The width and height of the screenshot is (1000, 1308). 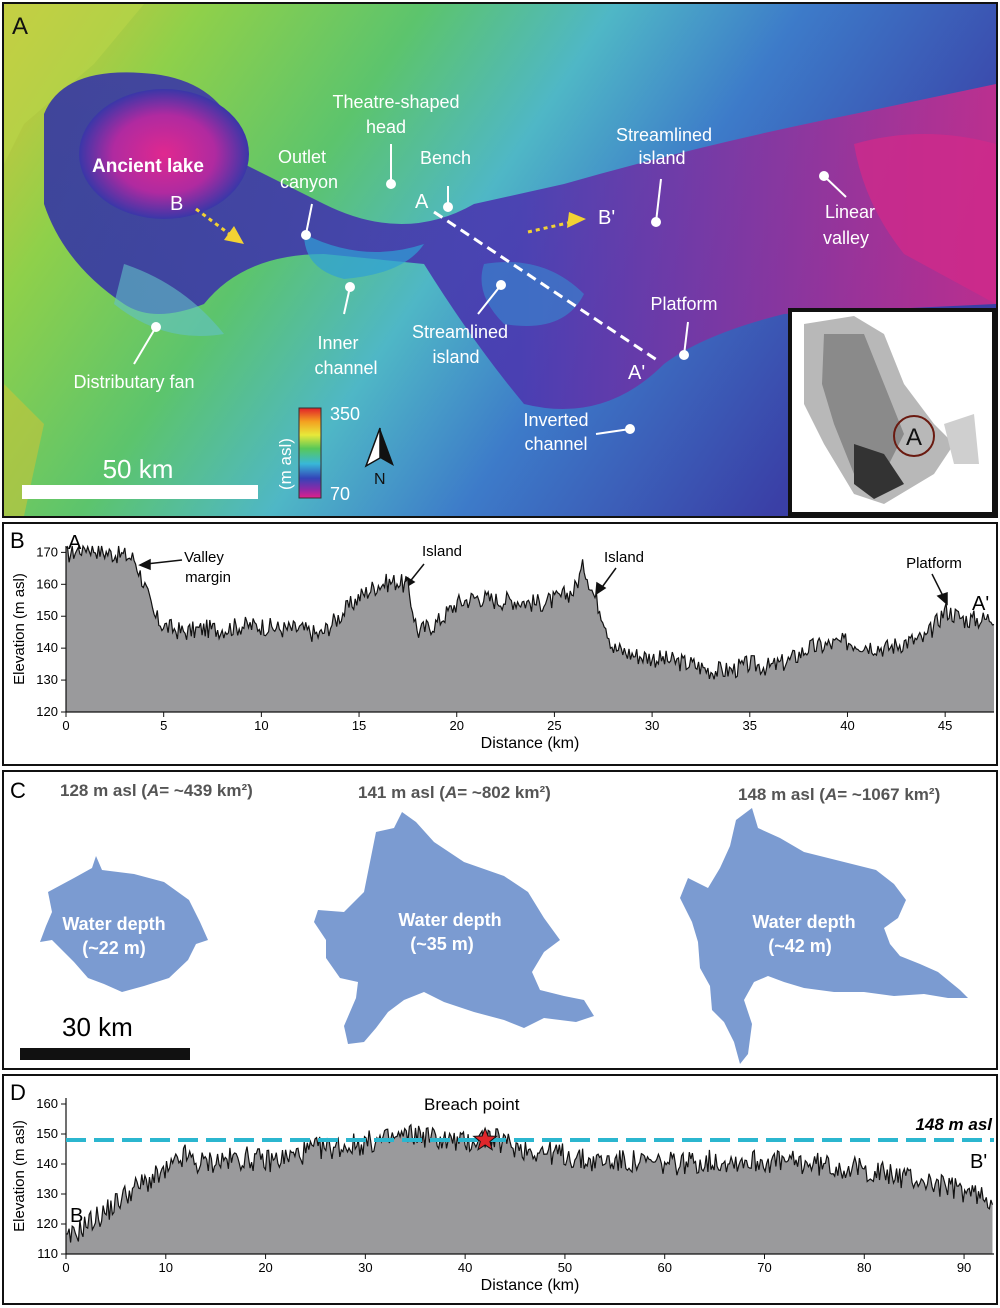 I want to click on legend-unit: (m asl), so click(x=285, y=464).